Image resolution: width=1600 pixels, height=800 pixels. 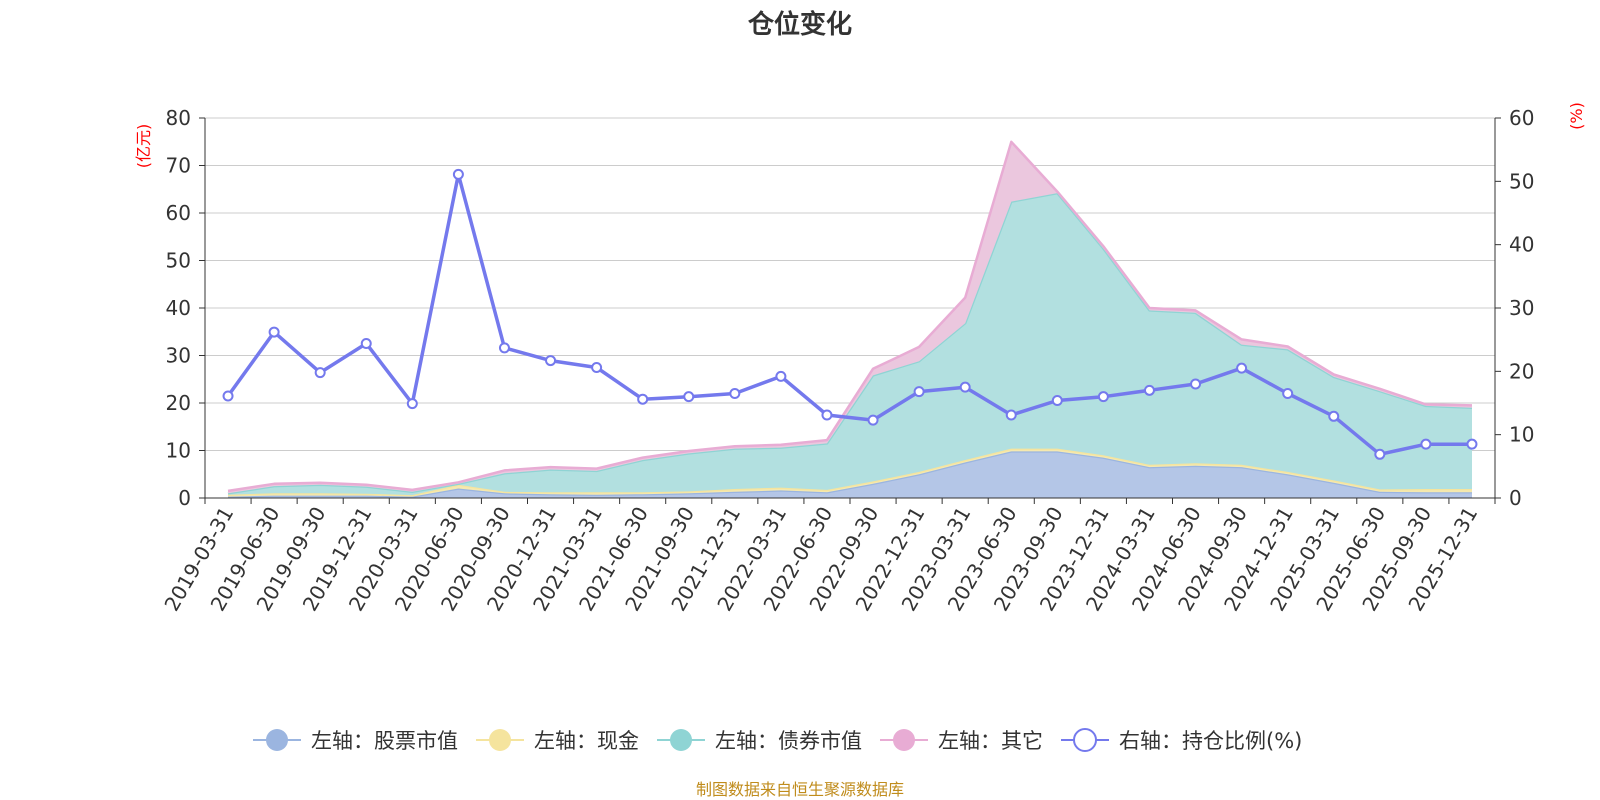 What do you see at coordinates (178, 451) in the screenshot?
I see `left-axis-tick-label: 10` at bounding box center [178, 451].